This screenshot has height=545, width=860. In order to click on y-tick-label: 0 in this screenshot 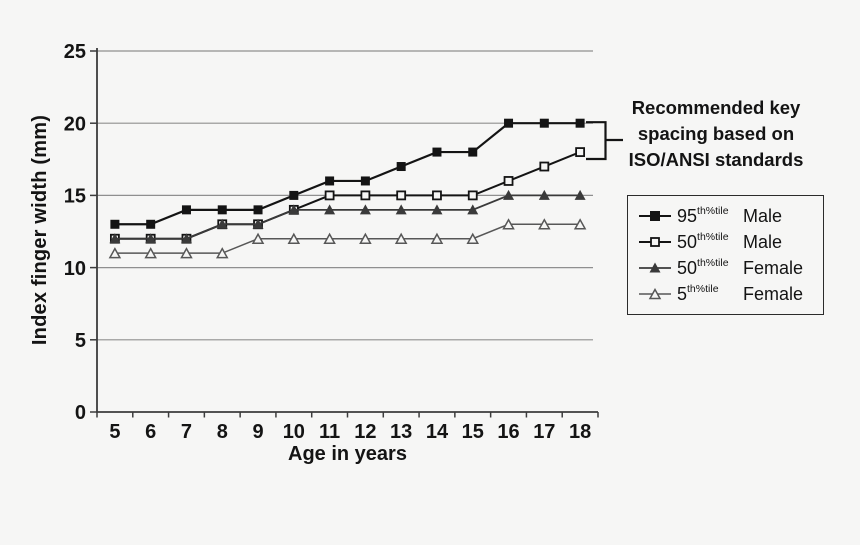, I will do `click(80, 413)`.